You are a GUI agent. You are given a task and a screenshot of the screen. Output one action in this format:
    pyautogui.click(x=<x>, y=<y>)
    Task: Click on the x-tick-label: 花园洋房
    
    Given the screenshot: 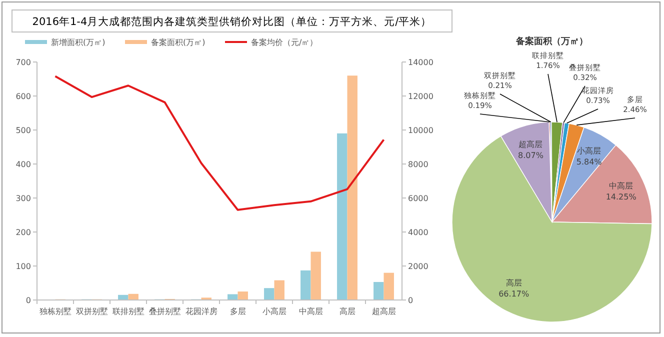 What is the action you would take?
    pyautogui.click(x=201, y=311)
    